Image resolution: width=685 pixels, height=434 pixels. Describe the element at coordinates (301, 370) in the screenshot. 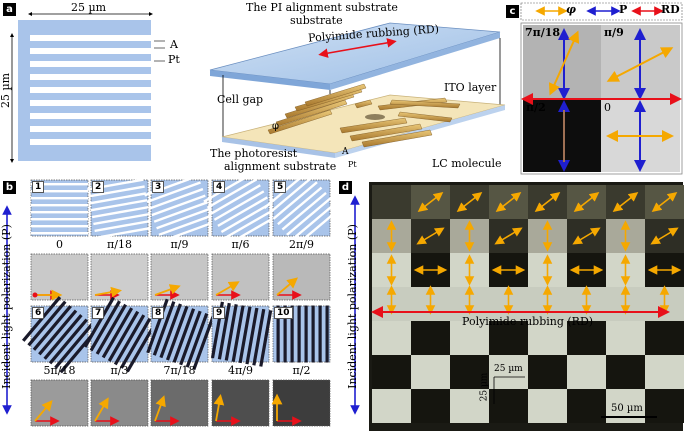

I see `tile-angle: π/2` at that location.